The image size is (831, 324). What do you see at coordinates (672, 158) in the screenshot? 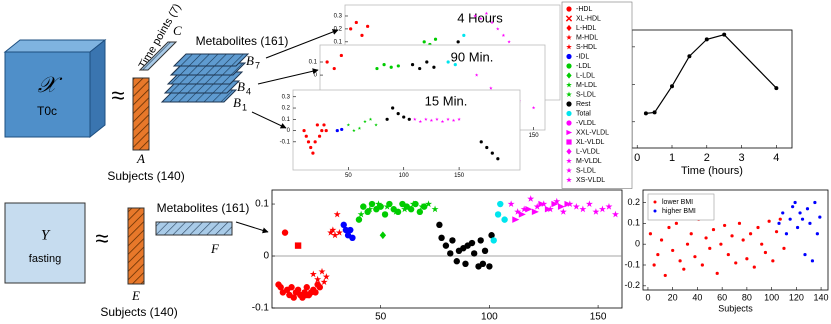
I see `x-tick-label: 1` at bounding box center [672, 158].